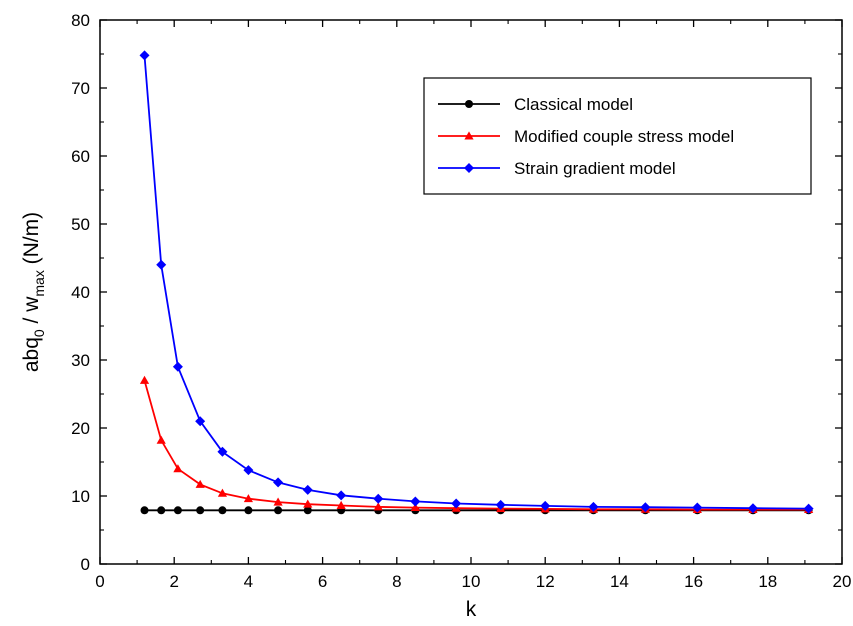  What do you see at coordinates (80, 156) in the screenshot?
I see `y-tick-label: 60` at bounding box center [80, 156].